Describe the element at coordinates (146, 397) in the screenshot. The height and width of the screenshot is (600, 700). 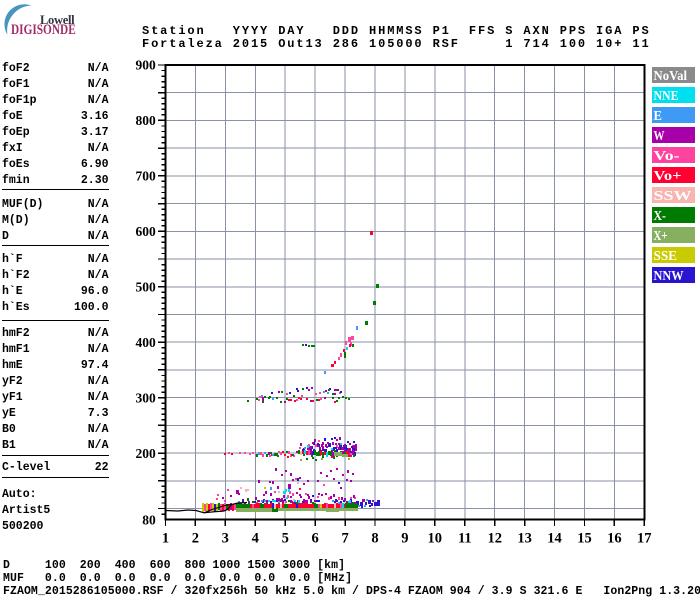
I see `svg-text: 300` at that location.